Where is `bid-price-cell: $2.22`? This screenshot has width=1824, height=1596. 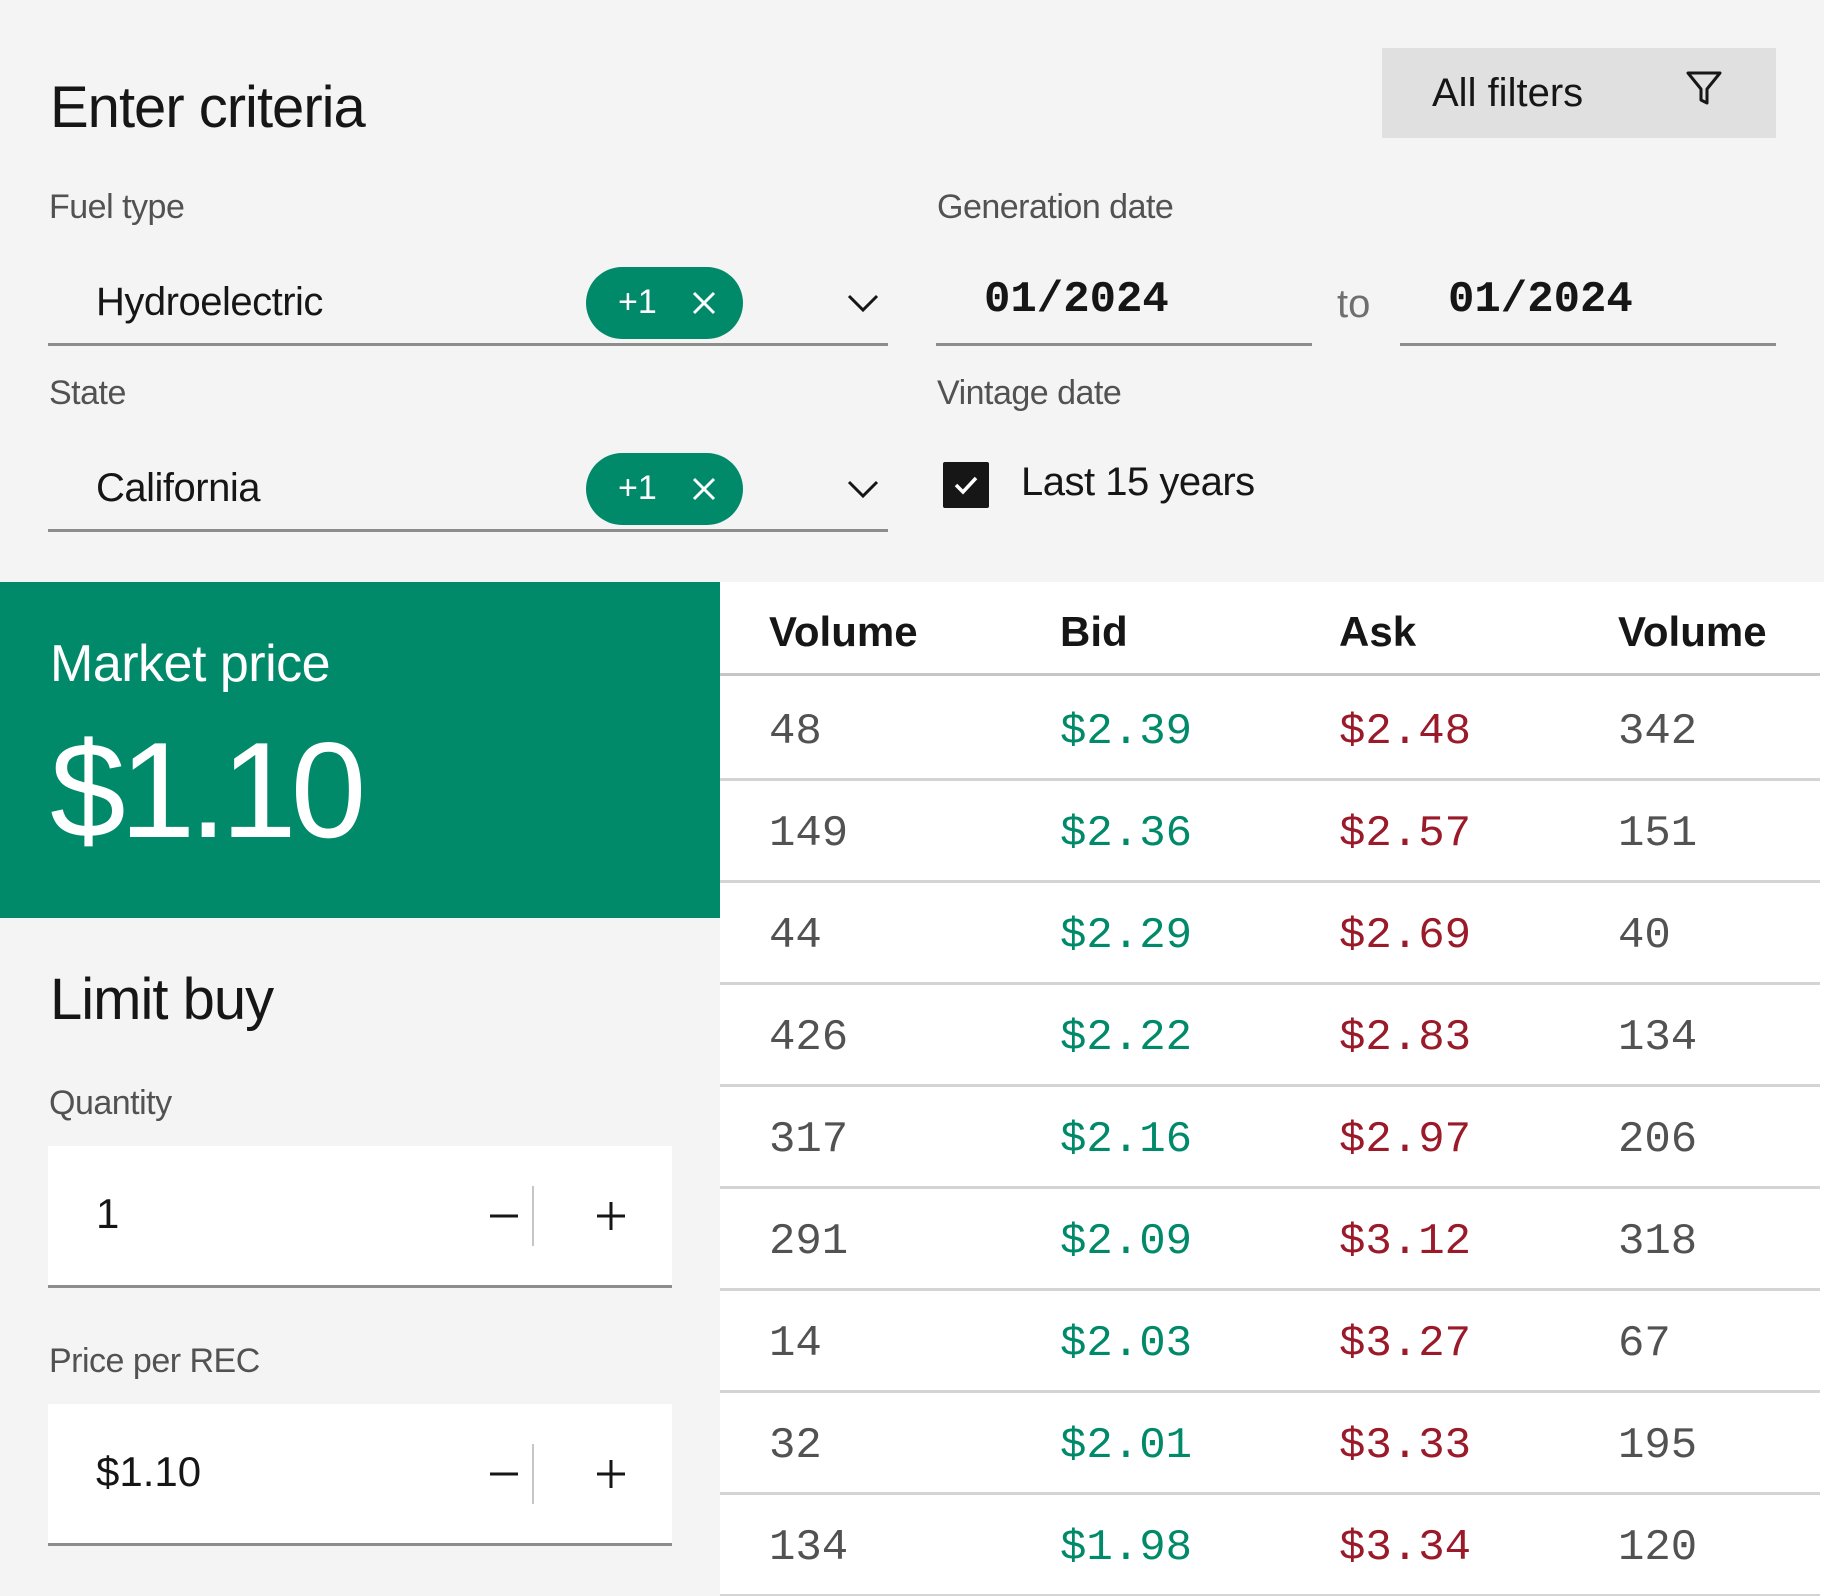
bid-price-cell: $2.22 is located at coordinates (1126, 1038).